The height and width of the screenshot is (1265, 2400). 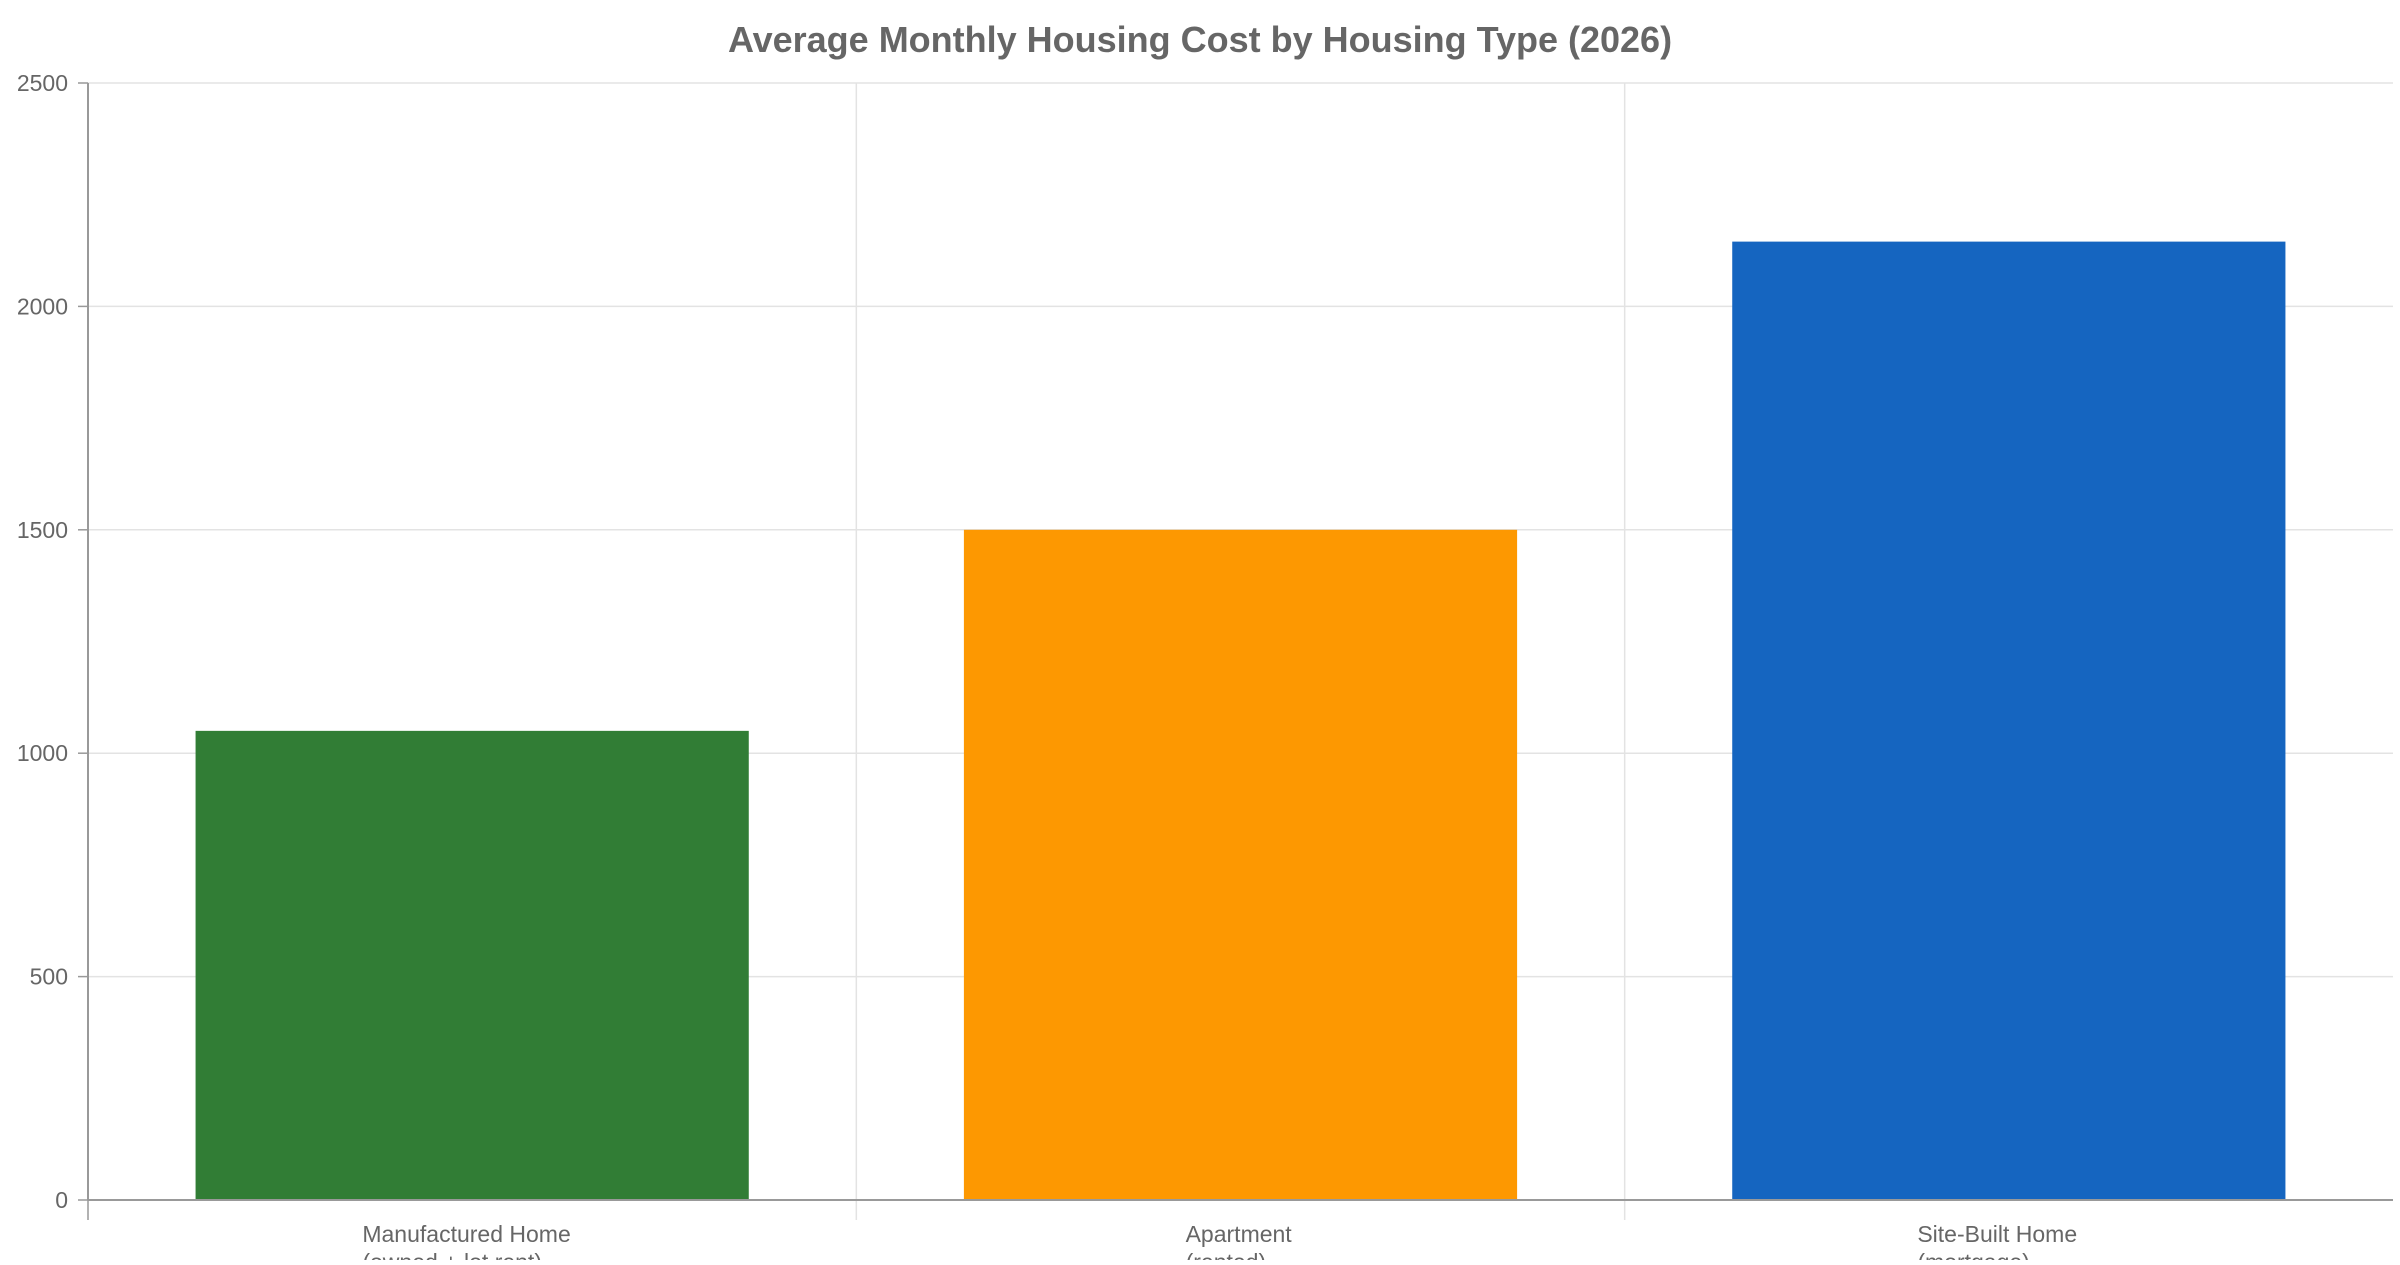 What do you see at coordinates (49, 977) in the screenshot?
I see `y-tick-label: 500` at bounding box center [49, 977].